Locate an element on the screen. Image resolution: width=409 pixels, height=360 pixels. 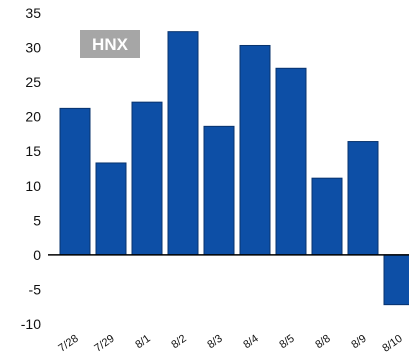
y-tick-label: 0 is located at coordinates (37, 255).